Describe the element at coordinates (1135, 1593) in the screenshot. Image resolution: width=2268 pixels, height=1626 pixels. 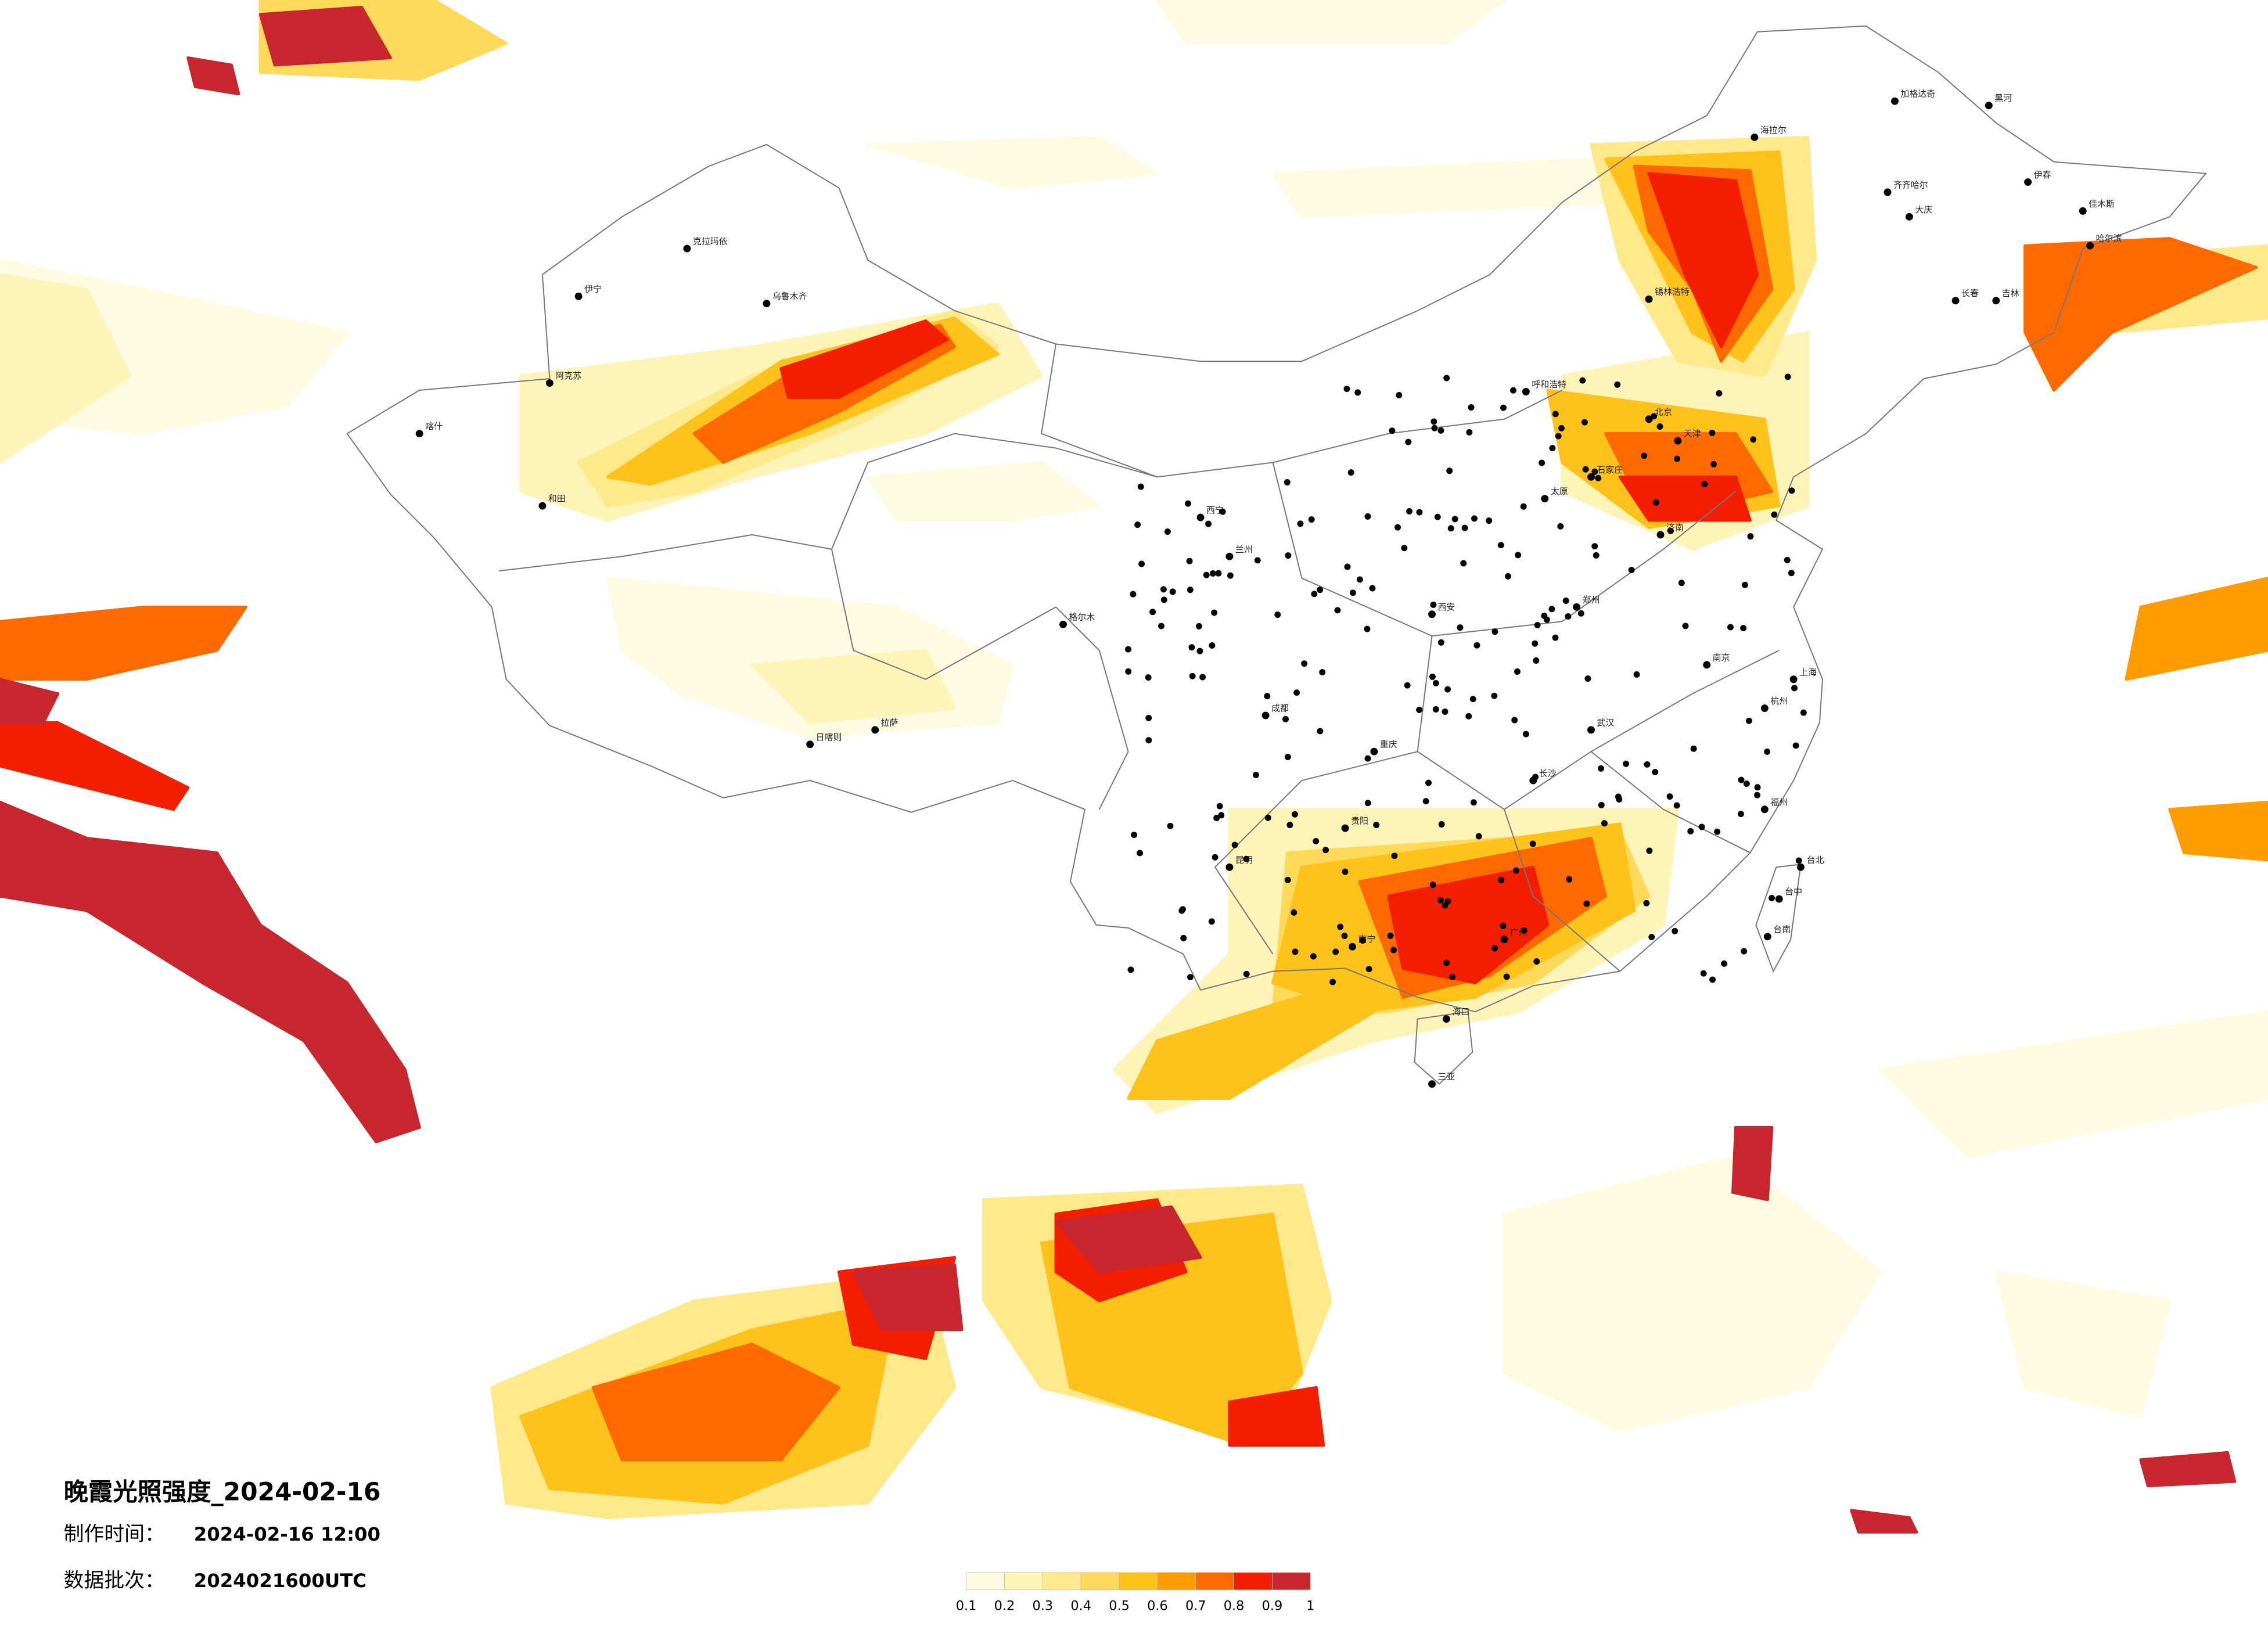
I see `colorbar: 0.1 0.2 0.3 0.4 0.5 0.6 0.7 0.8 0.9 1` at that location.